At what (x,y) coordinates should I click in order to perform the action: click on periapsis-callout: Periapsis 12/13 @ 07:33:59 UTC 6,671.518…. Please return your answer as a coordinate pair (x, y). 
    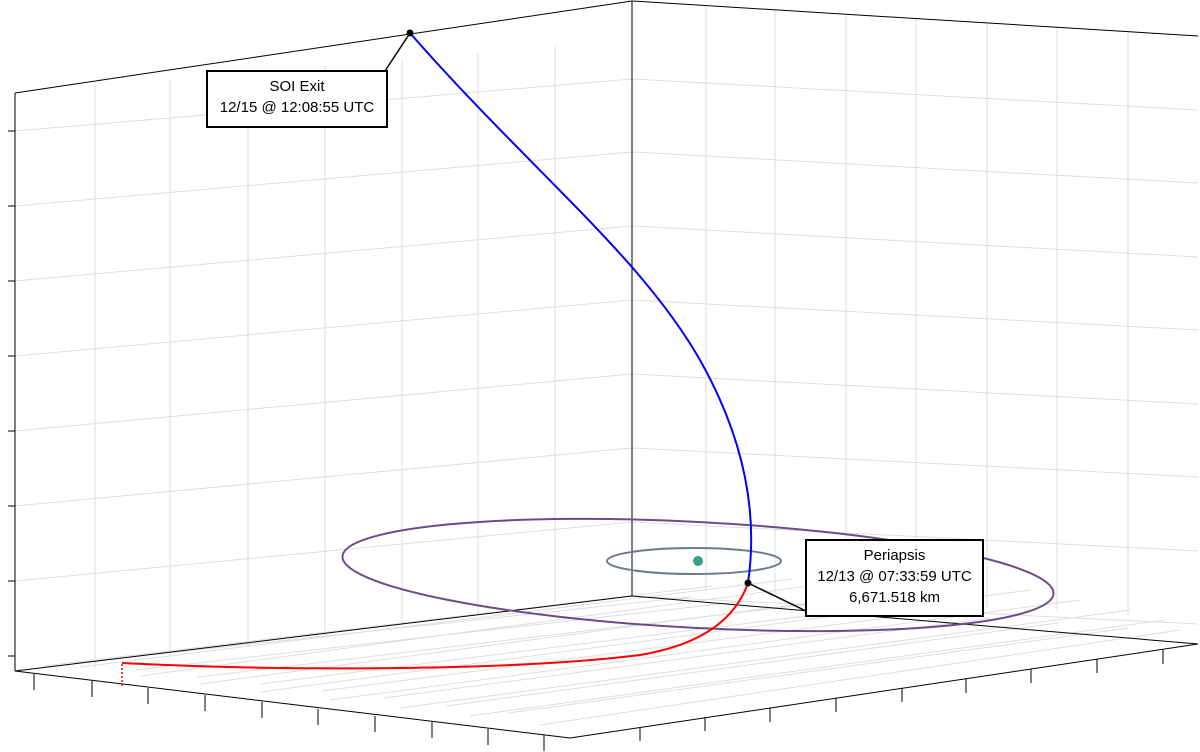
    Looking at the image, I should click on (894, 578).